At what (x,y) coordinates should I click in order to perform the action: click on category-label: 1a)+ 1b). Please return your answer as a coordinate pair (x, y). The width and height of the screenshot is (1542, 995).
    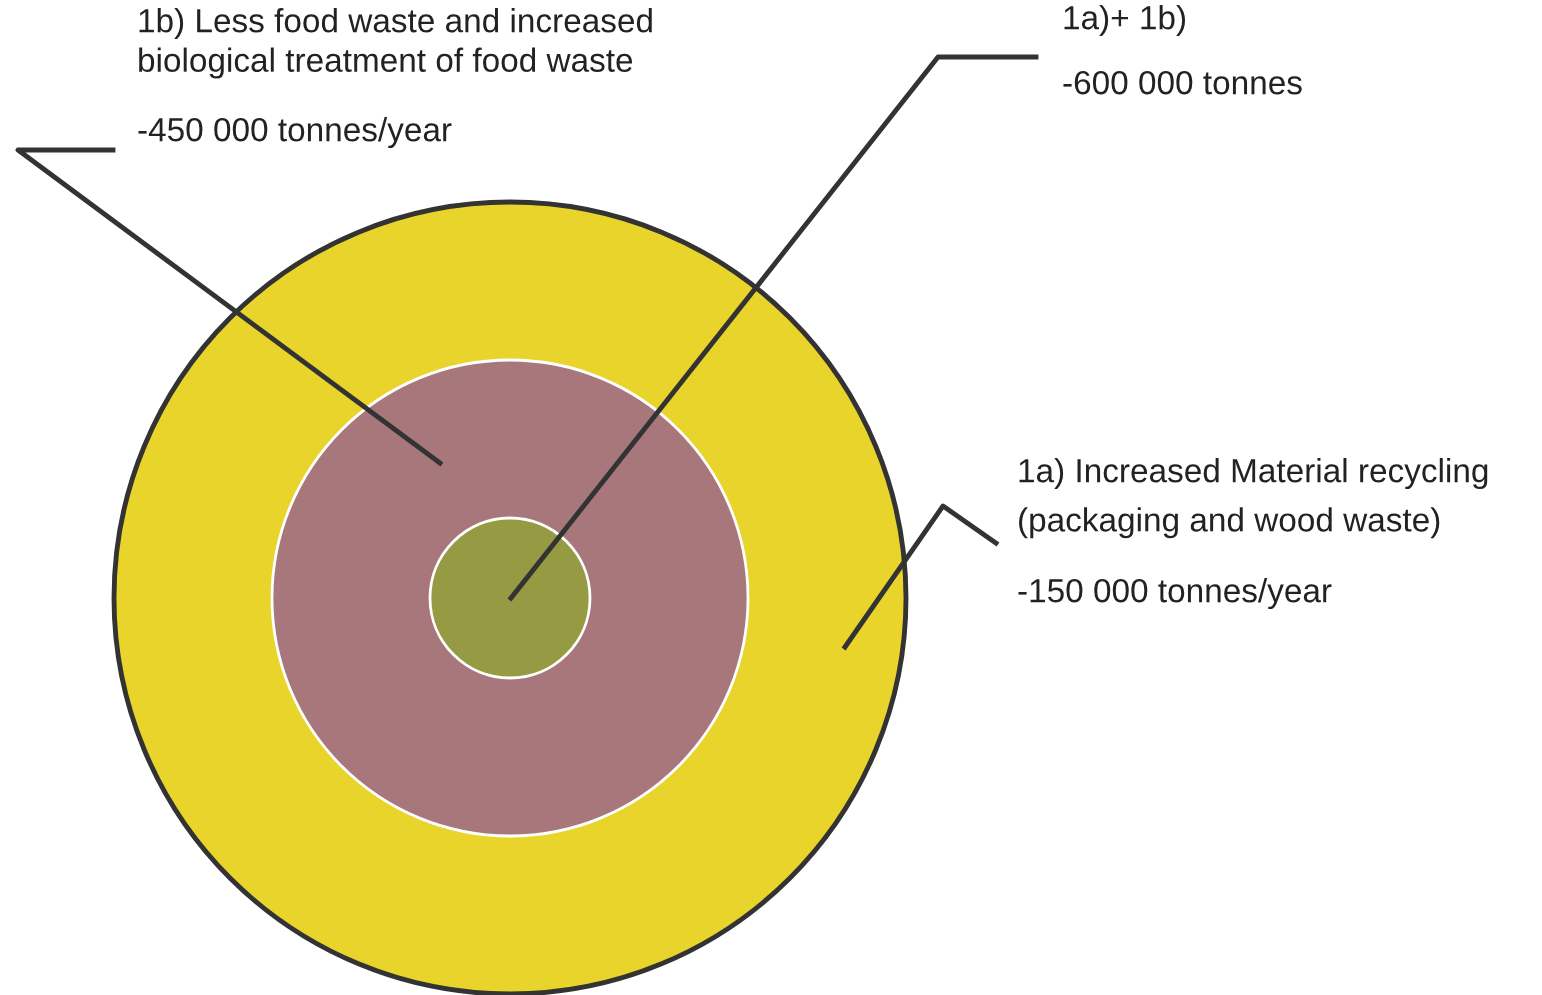
    Looking at the image, I should click on (1125, 21).